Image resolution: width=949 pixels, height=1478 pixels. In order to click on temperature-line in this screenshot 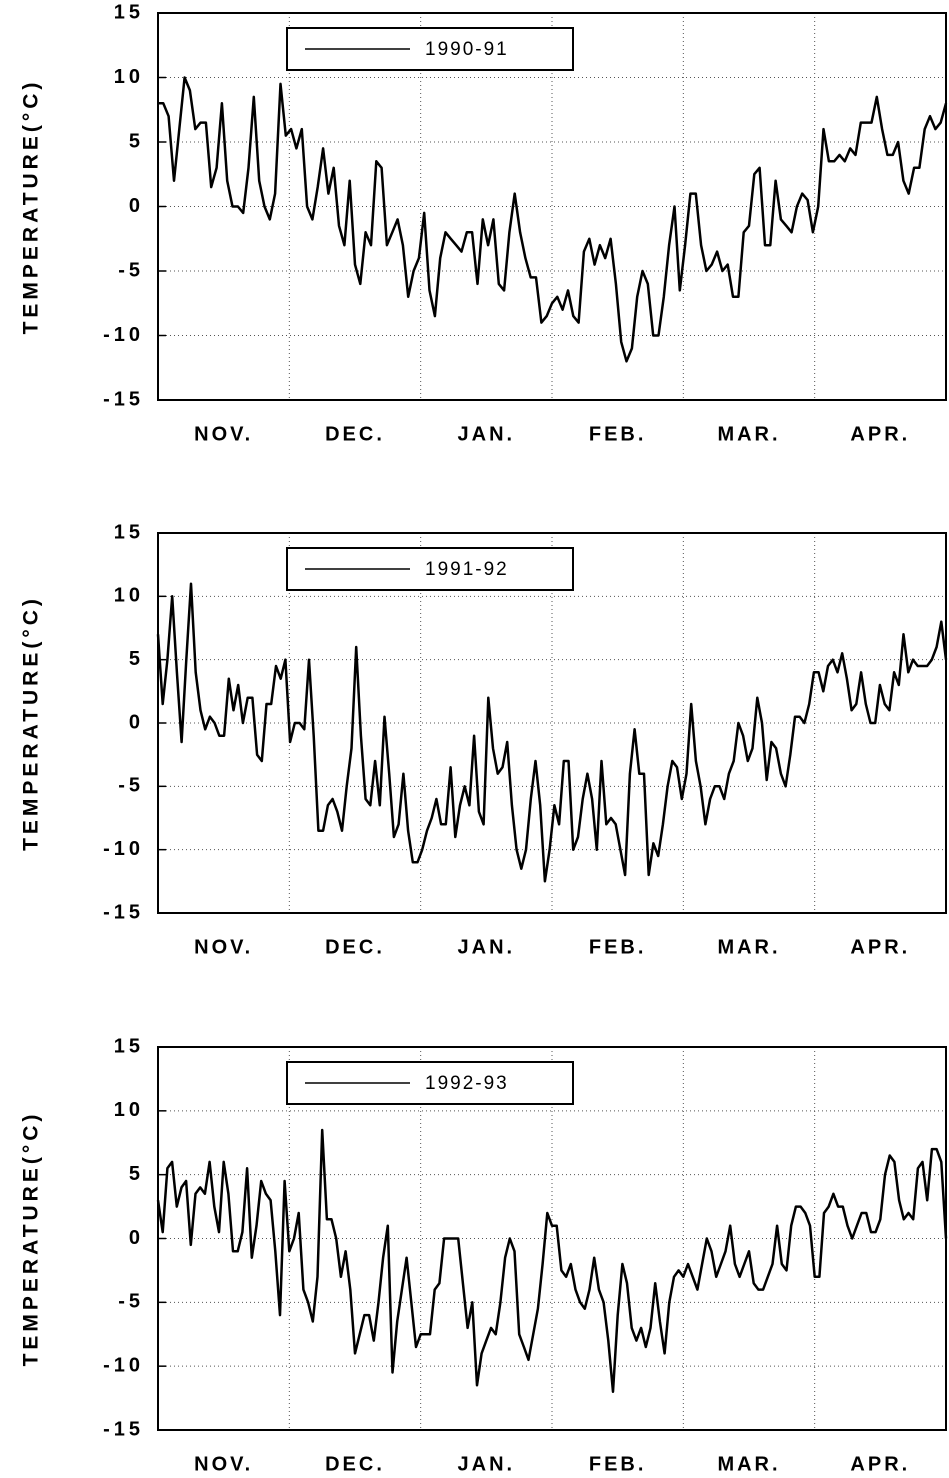, I will do `click(552, 1260)`.